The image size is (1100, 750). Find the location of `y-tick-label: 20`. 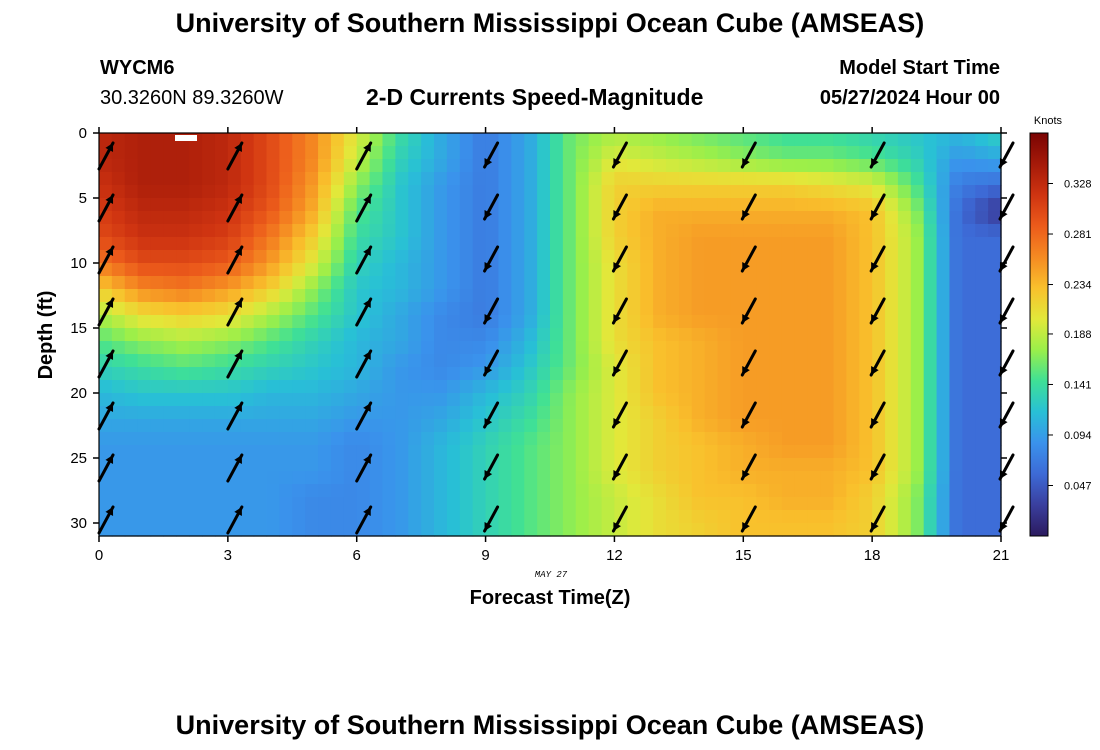

y-tick-label: 20 is located at coordinates (78, 393).